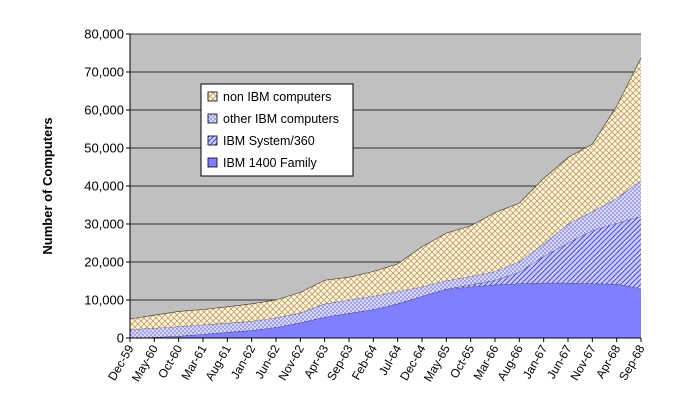 Image resolution: width=678 pixels, height=410 pixels. What do you see at coordinates (385, 310) in the screenshot?
I see `area-ibm-1400-family` at bounding box center [385, 310].